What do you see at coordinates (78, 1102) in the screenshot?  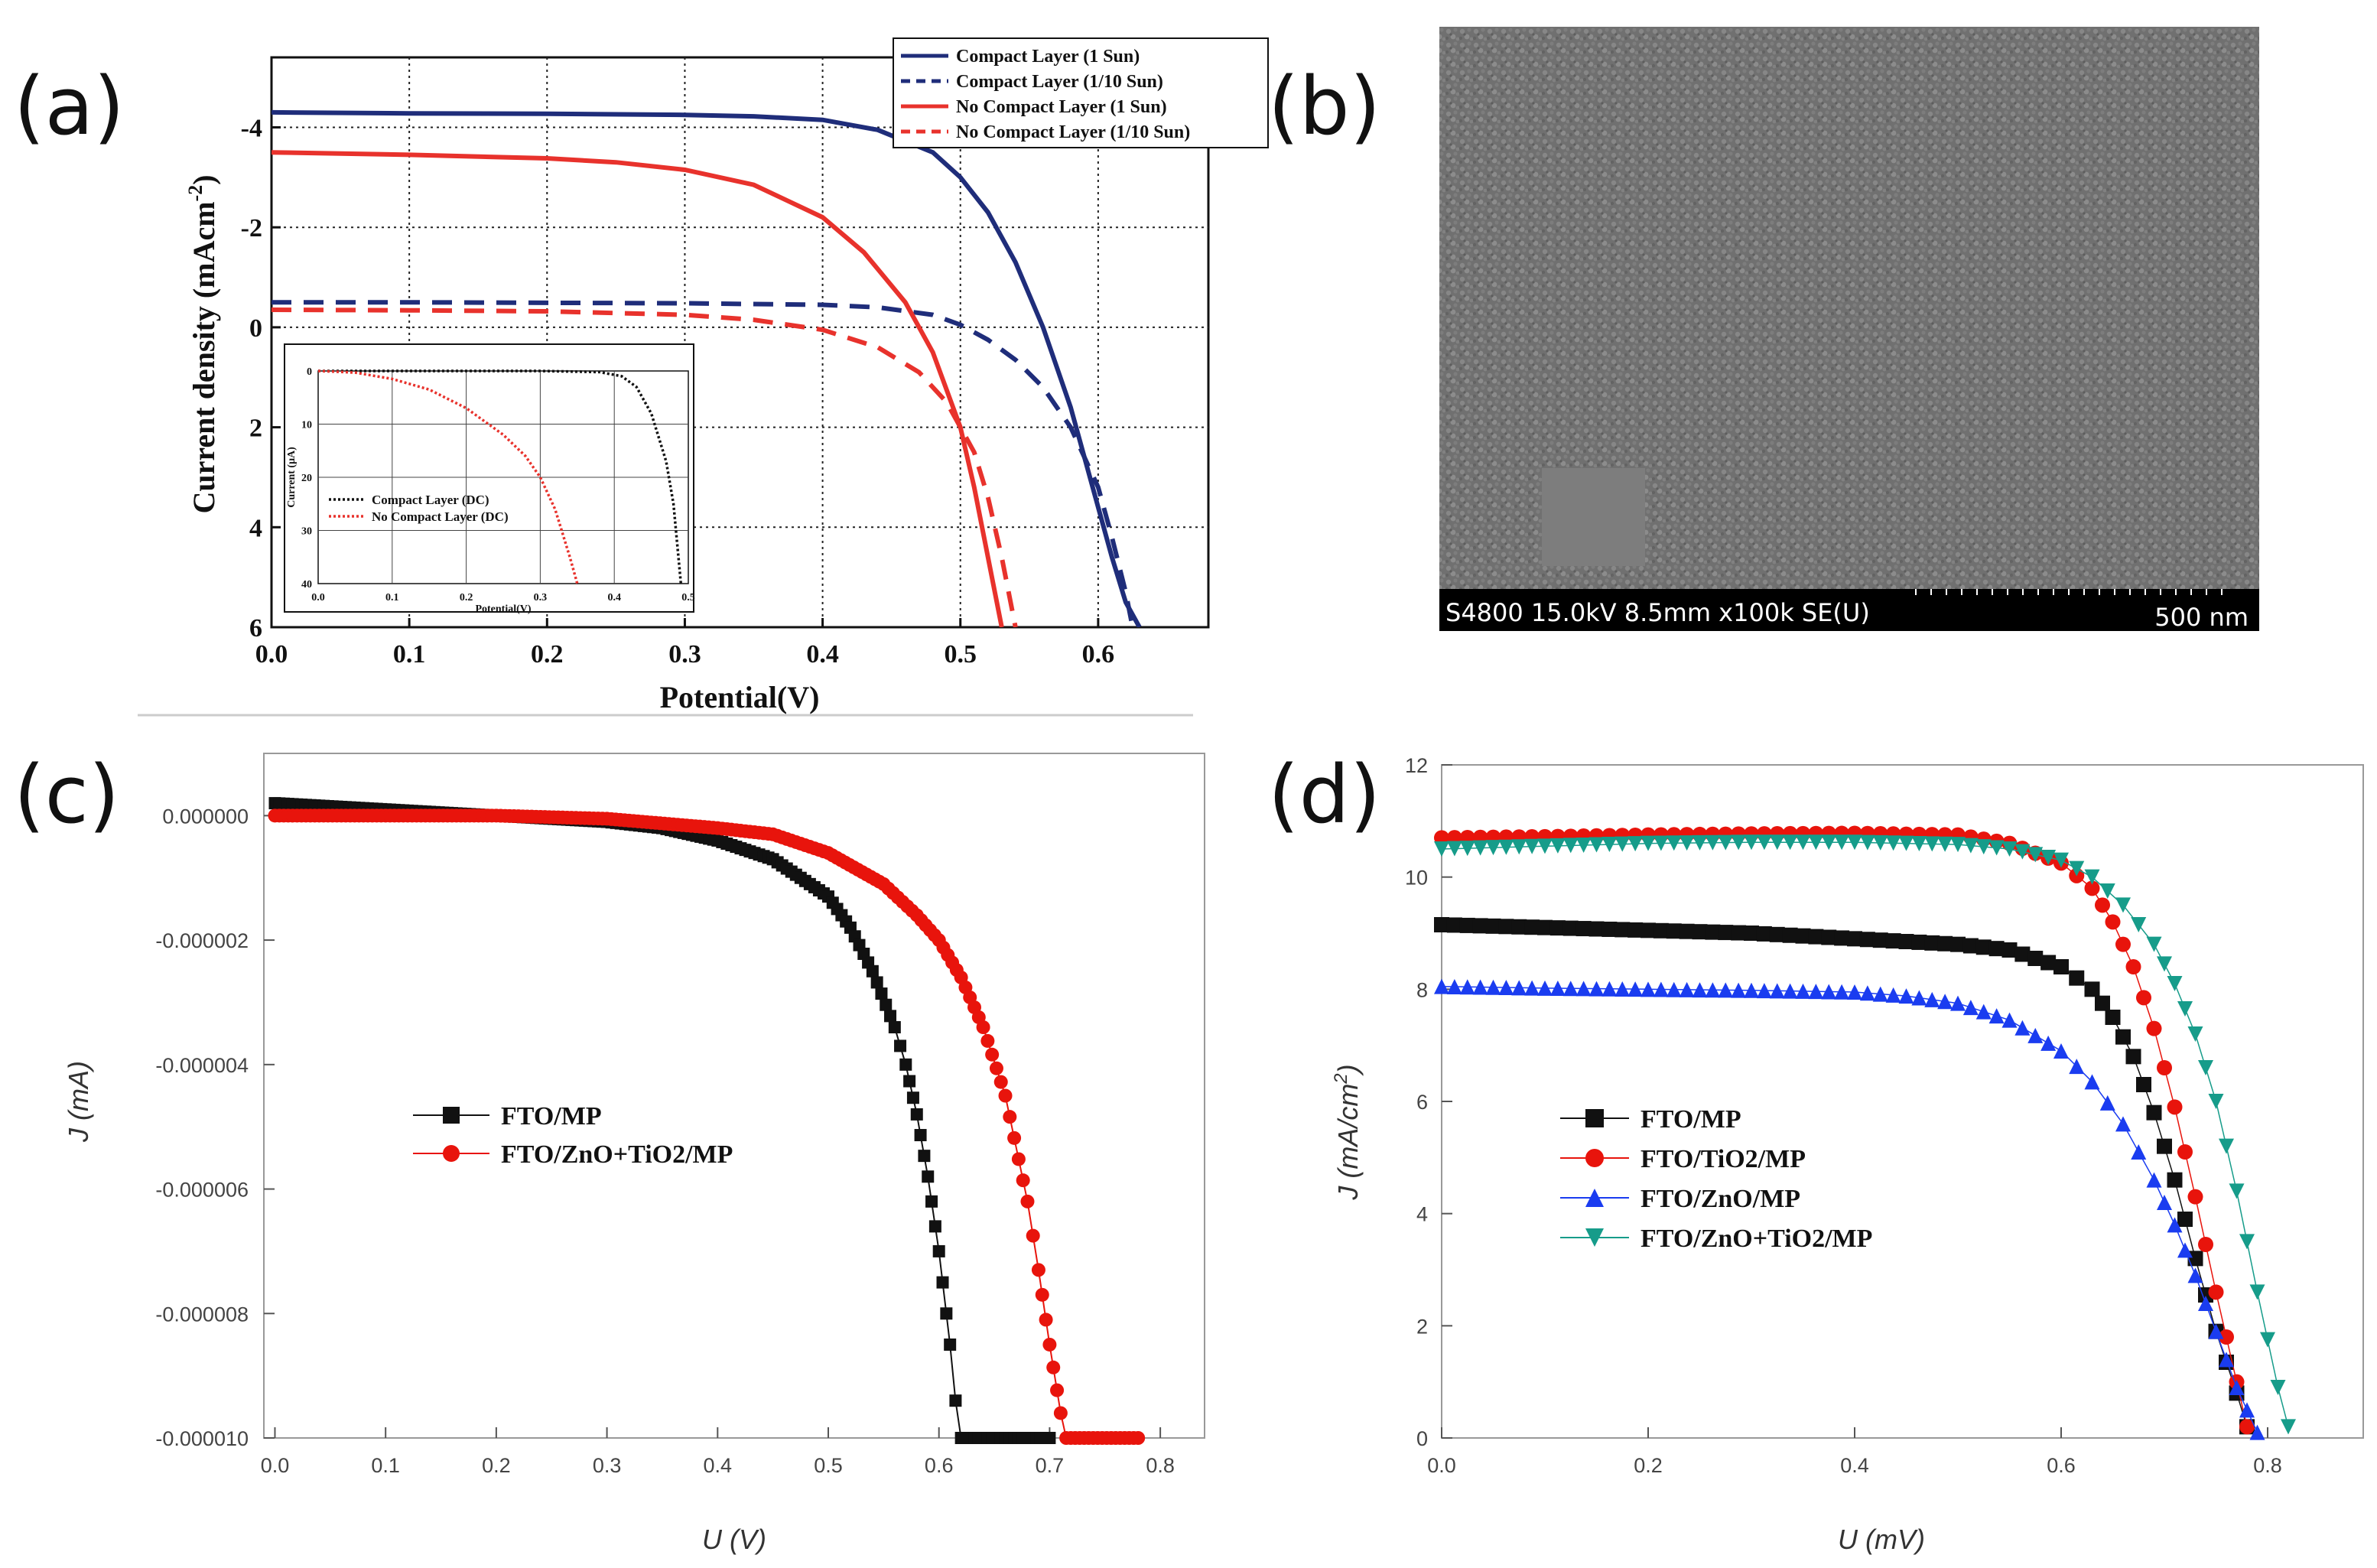 I see `chart-c-ylabel: J (mA)` at bounding box center [78, 1102].